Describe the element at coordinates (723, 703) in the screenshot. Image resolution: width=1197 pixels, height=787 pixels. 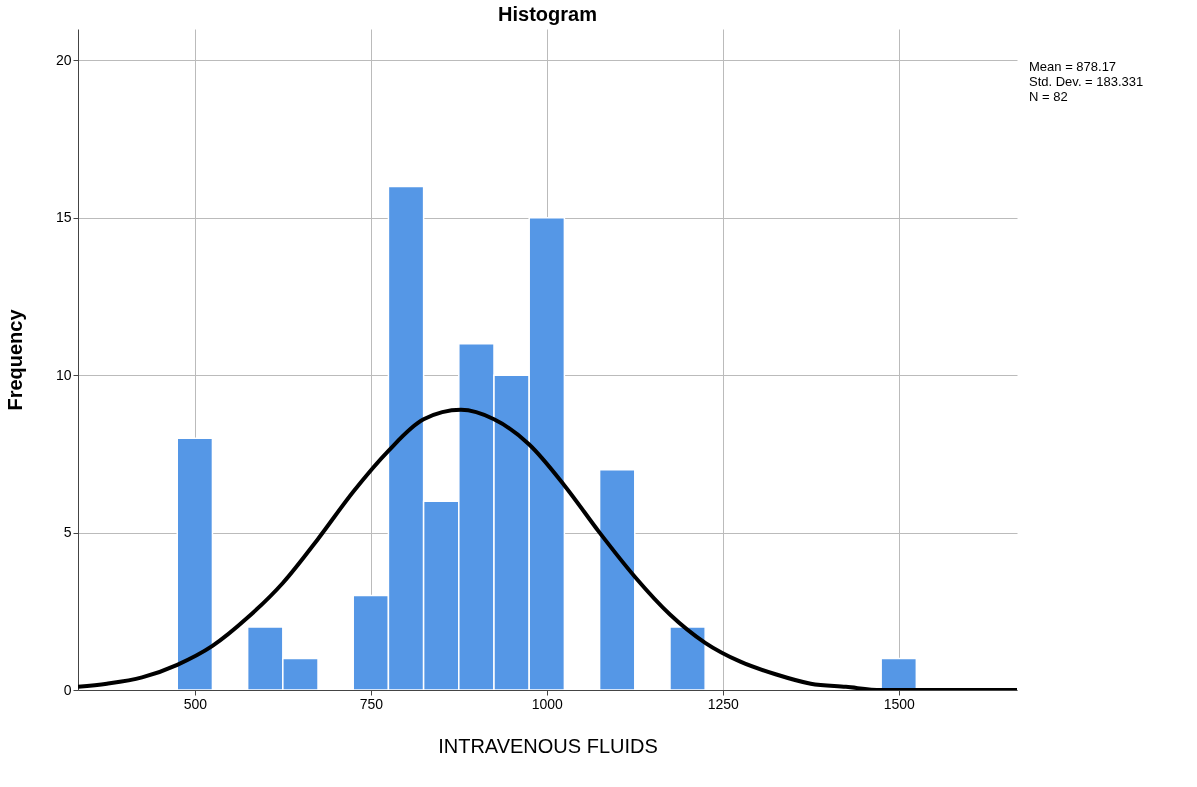
I see `x-tick-label: 1250` at that location.